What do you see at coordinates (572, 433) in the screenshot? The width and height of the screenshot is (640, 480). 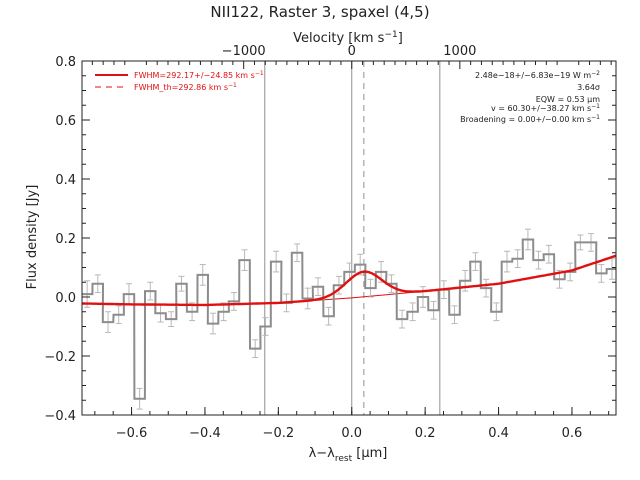 I see `x-tick-label: 0.6` at bounding box center [572, 433].